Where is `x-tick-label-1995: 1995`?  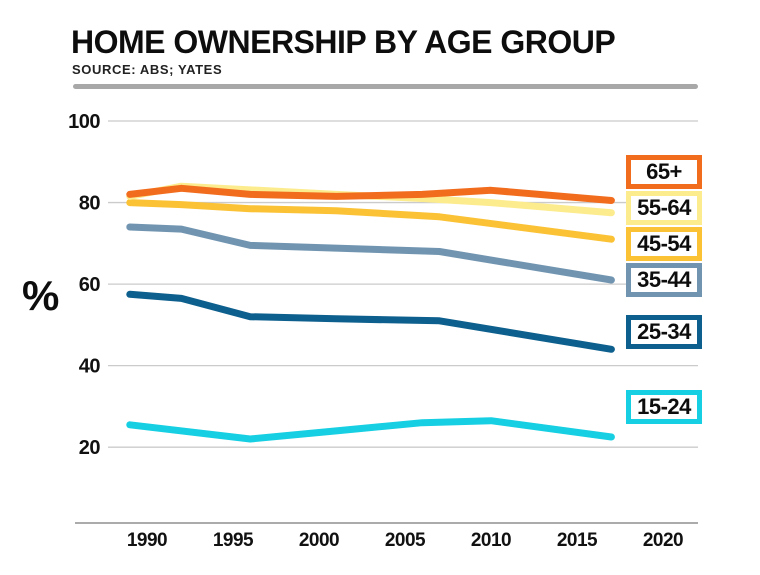 x-tick-label-1995: 1995 is located at coordinates (233, 540).